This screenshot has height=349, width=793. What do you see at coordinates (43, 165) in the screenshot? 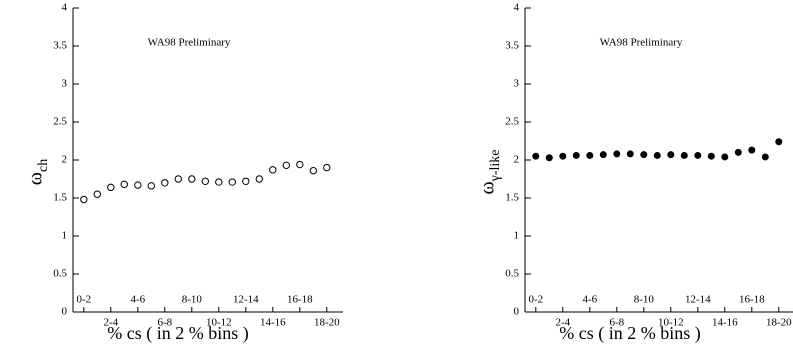
I see `y-axis-label-sub: ch` at bounding box center [43, 165].